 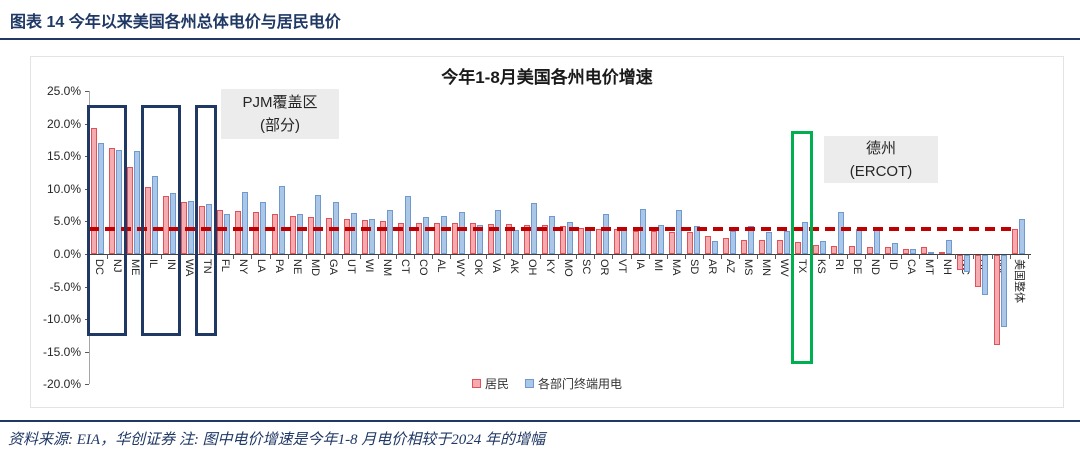 What do you see at coordinates (743, 246) in the screenshot?
I see `bar-residential-MS` at bounding box center [743, 246].